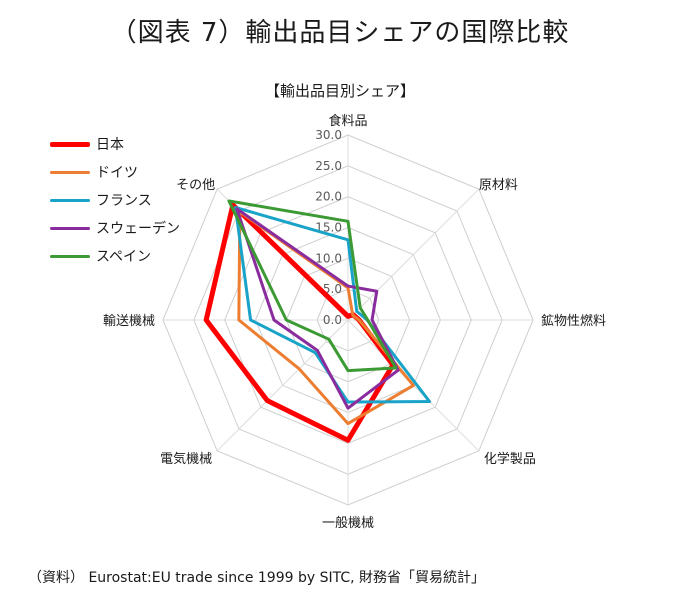  What do you see at coordinates (510, 459) in the screenshot?
I see `category-label: 化学製品` at bounding box center [510, 459].